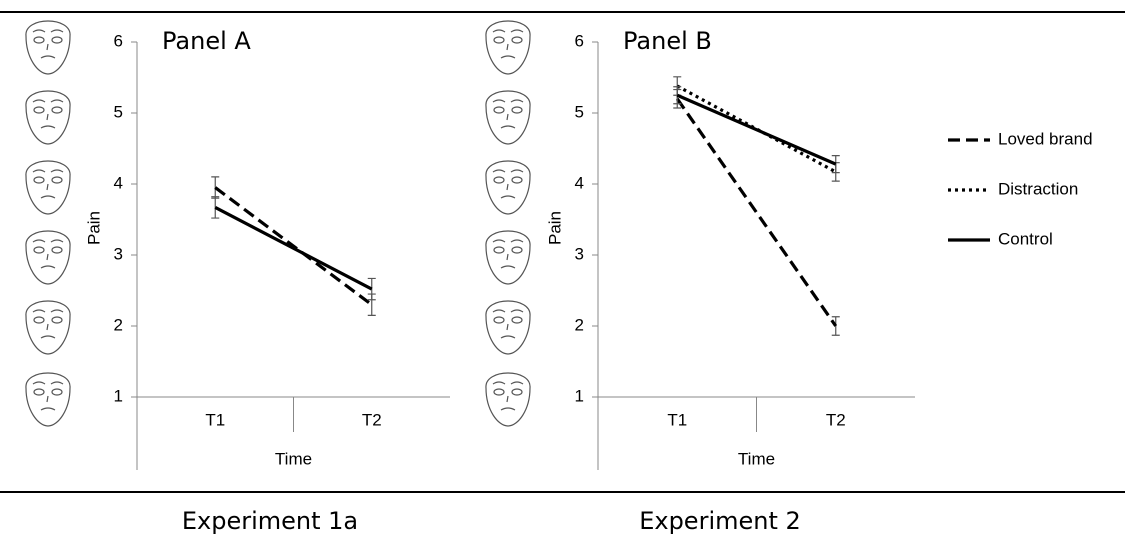  What do you see at coordinates (1038, 188) in the screenshot?
I see `legend-label: Distraction` at bounding box center [1038, 188].